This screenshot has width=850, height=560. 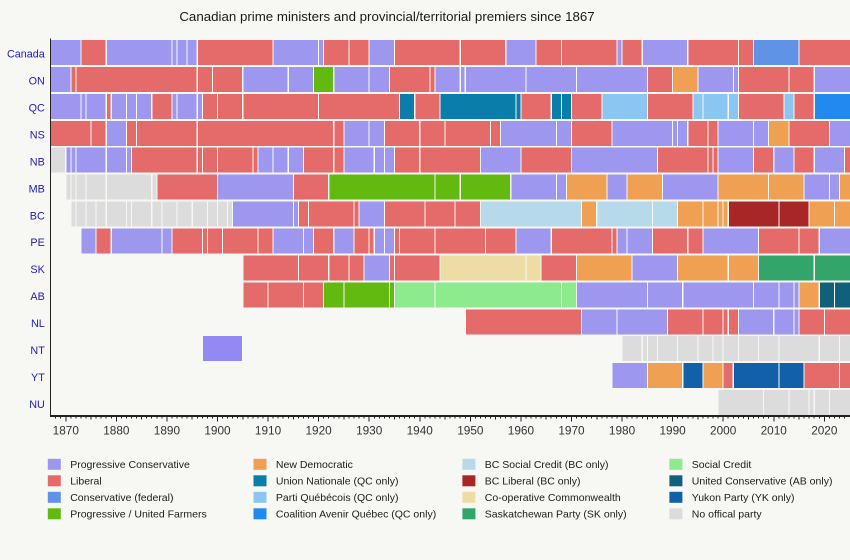 What do you see at coordinates (37, 82) in the screenshot?
I see `svg-text: ON` at bounding box center [37, 82].